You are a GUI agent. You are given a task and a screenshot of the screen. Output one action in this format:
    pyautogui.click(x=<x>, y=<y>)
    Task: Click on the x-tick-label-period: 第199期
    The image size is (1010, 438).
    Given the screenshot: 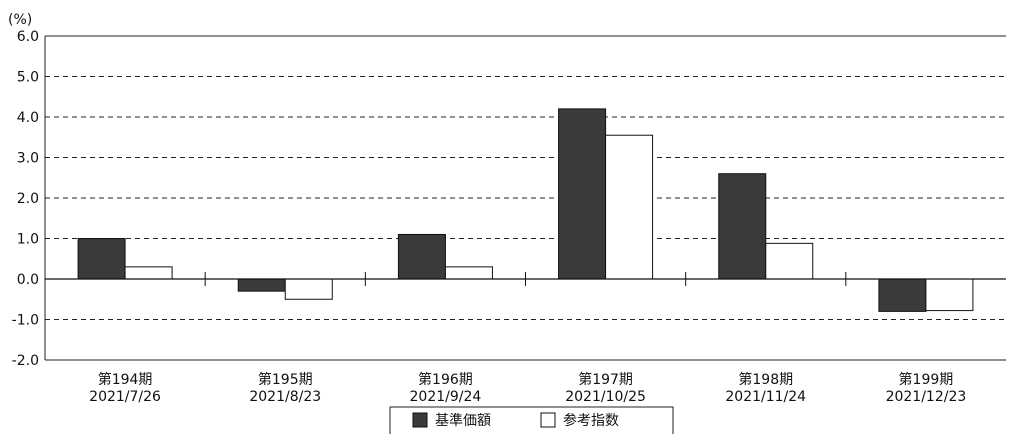 What is the action you would take?
    pyautogui.click(x=926, y=379)
    